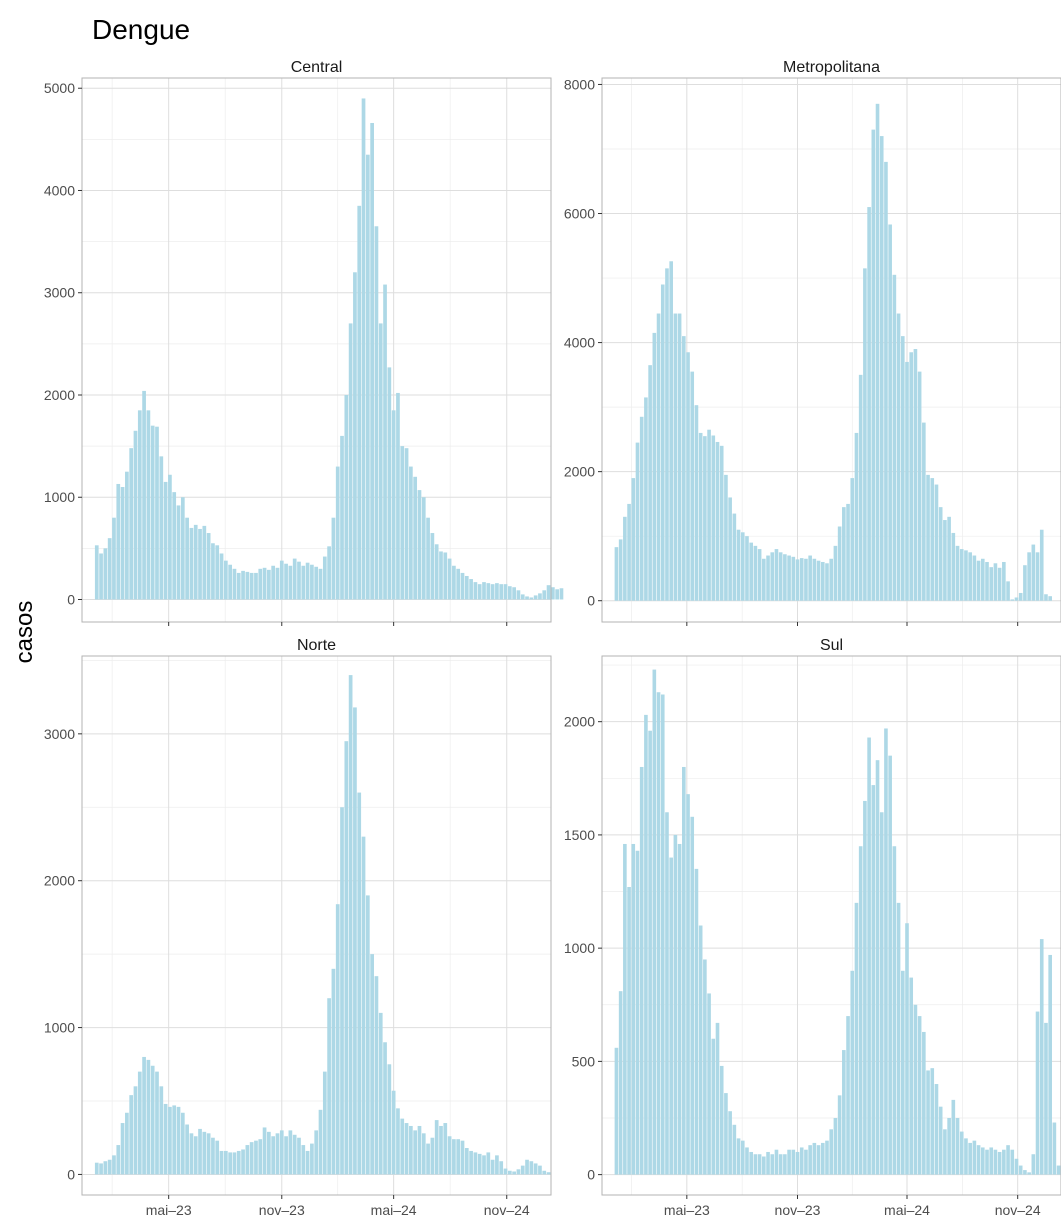 The width and height of the screenshot is (1061, 1226). What do you see at coordinates (798, 1210) in the screenshot?
I see `x-tick-label: nov–23` at bounding box center [798, 1210].